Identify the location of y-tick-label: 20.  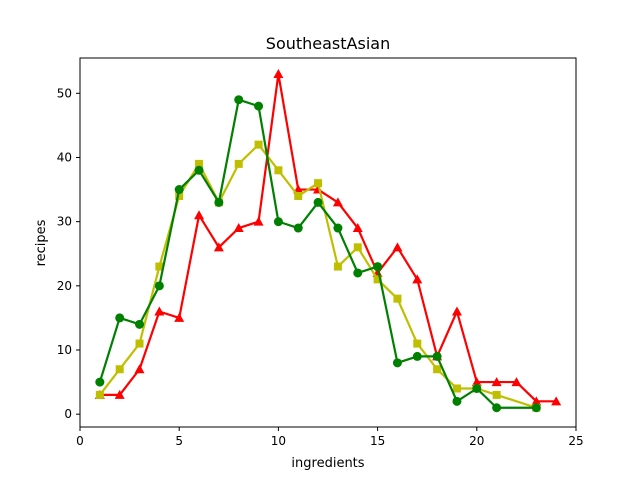
(64, 286).